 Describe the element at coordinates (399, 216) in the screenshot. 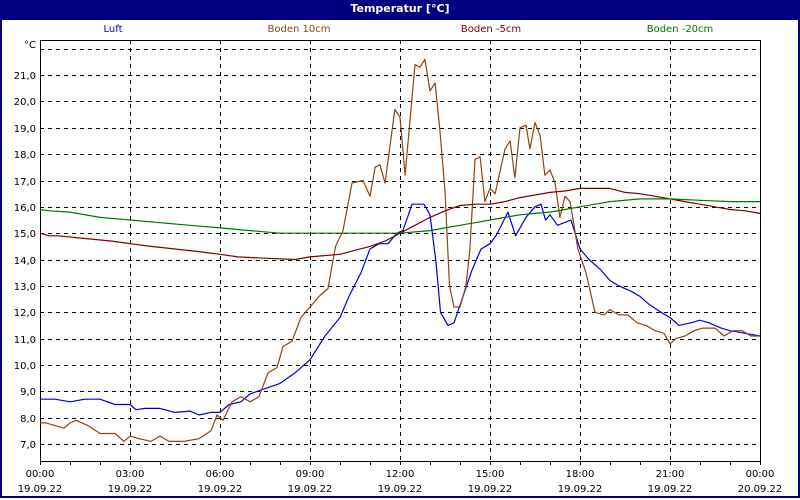

I see `series-line-boden-20cm` at that location.